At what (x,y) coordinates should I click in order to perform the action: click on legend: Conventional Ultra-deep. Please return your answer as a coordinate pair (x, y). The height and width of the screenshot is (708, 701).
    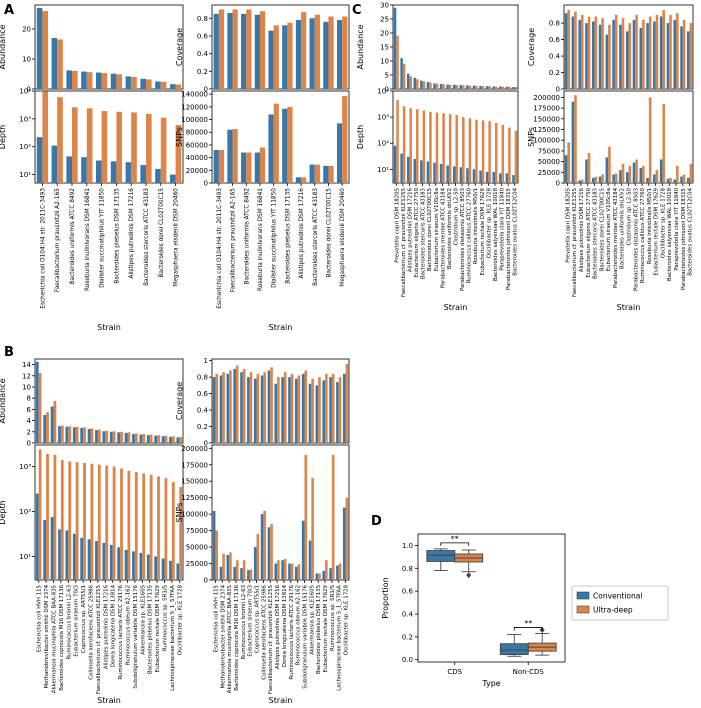
    Looking at the image, I should click on (620, 603).